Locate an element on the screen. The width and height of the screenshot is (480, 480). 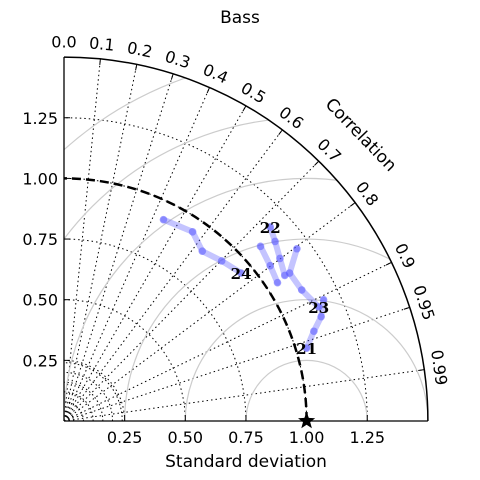
x-tick-label: 0.75 is located at coordinates (246, 437).